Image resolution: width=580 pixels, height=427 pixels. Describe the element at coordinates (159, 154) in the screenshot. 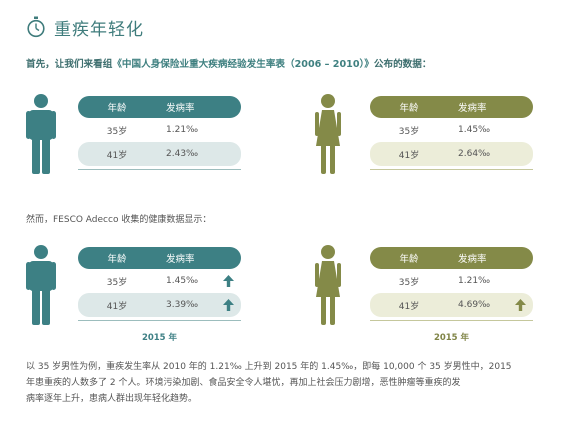

I see `table-row: 41岁 2.43‰` at that location.